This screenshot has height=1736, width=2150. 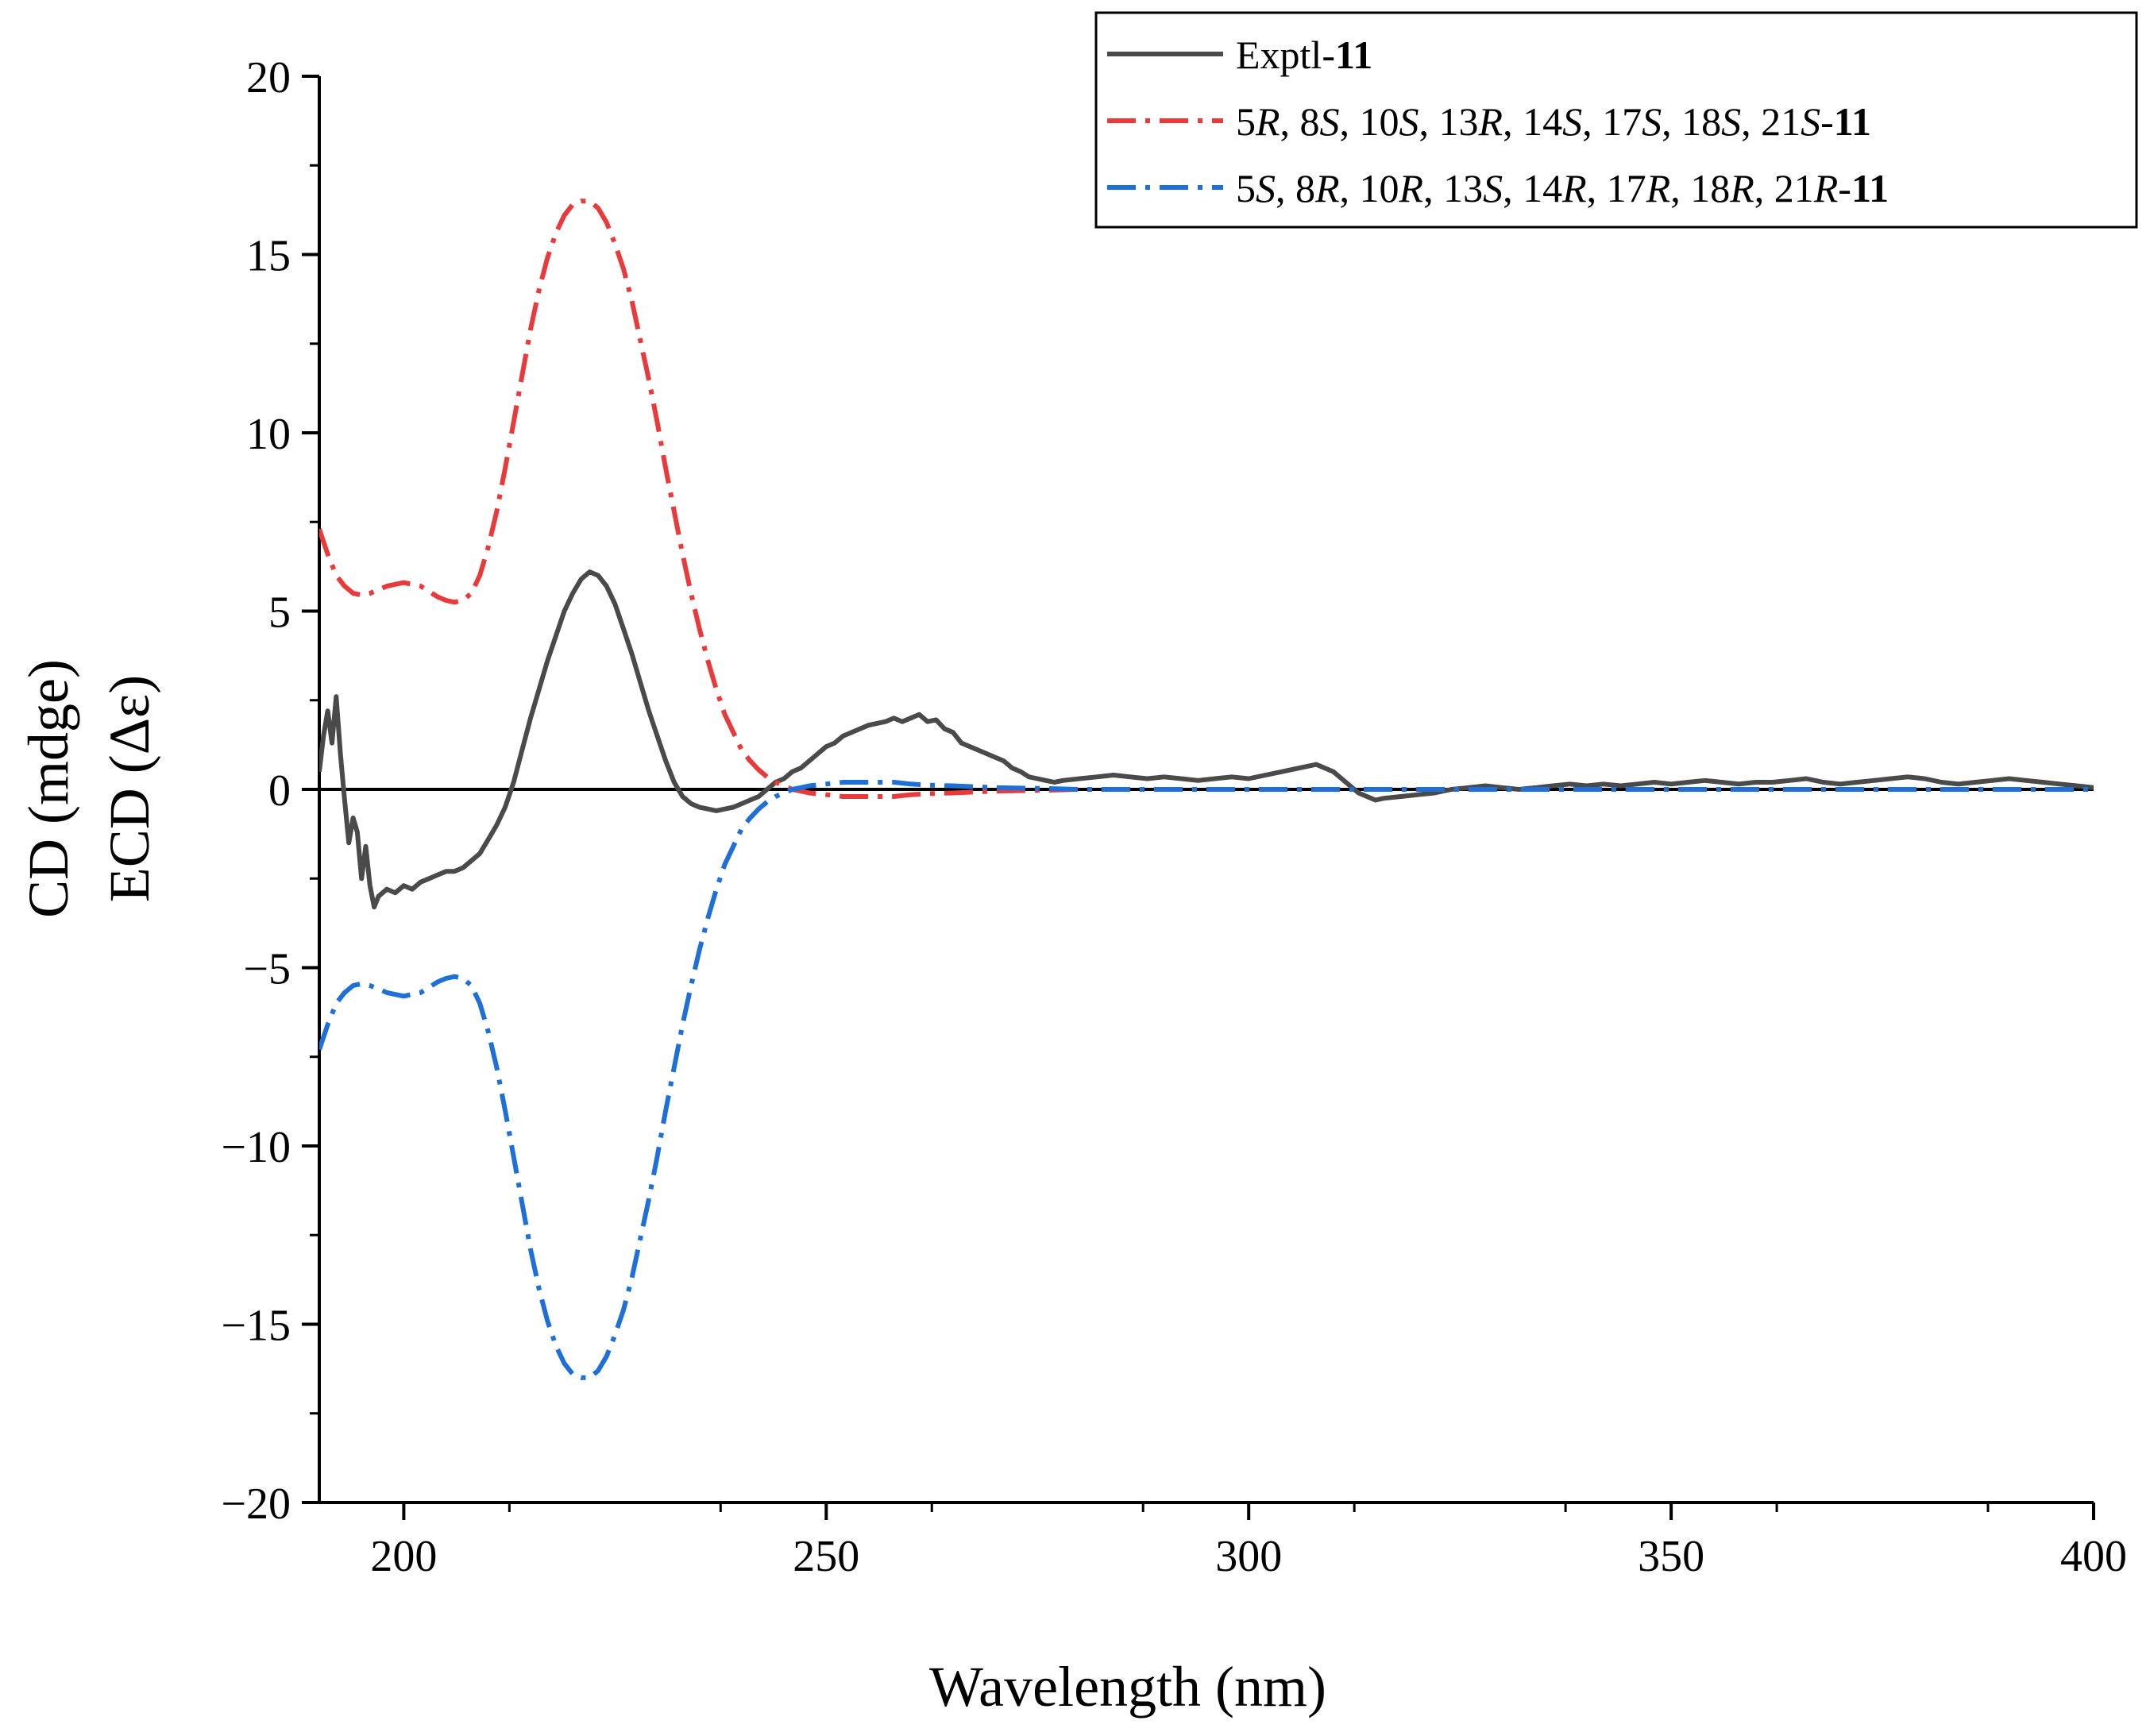 What do you see at coordinates (1553, 121) in the screenshot?
I see `legend-label-2: 5R, 8S, 10S, 13R, 14S, 17S, 18S, 21S-11` at bounding box center [1553, 121].